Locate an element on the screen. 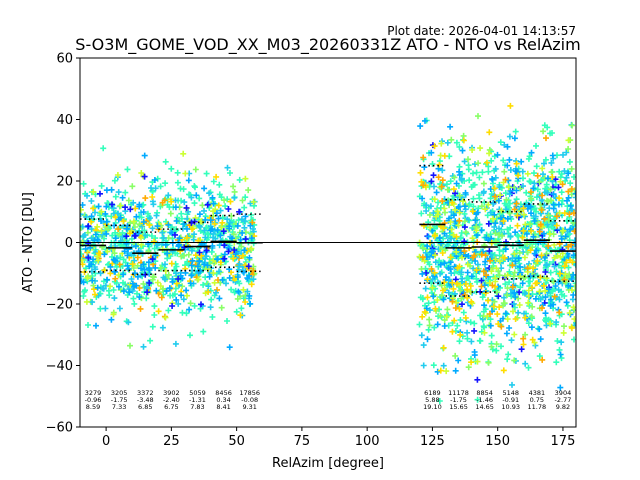 This screenshot has width=640, height=480. x-tick-label: 75 is located at coordinates (302, 441).